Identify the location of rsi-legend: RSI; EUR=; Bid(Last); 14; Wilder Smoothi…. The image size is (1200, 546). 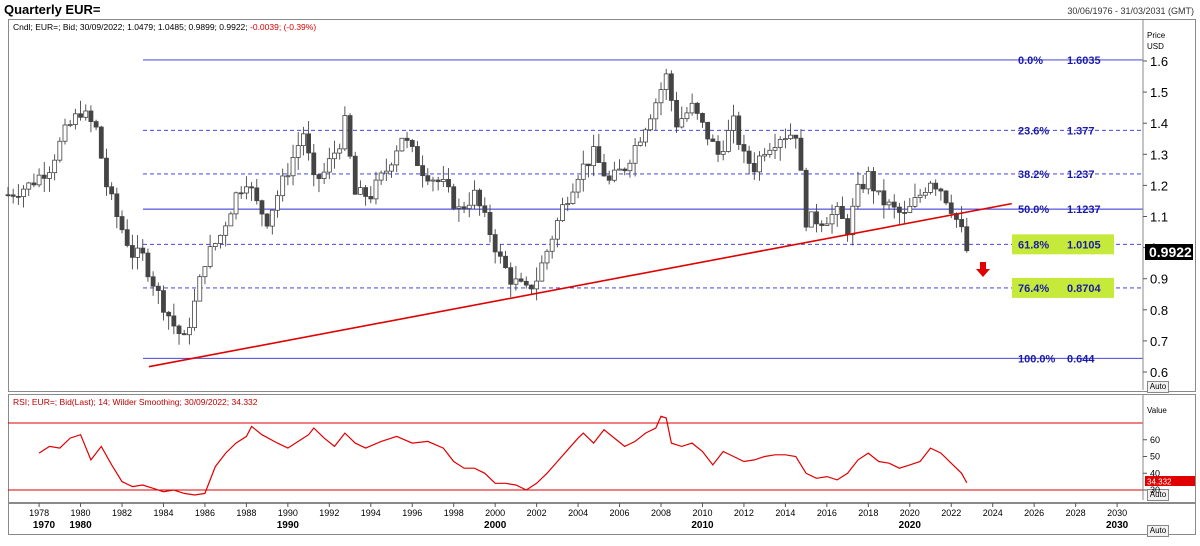
(135, 402).